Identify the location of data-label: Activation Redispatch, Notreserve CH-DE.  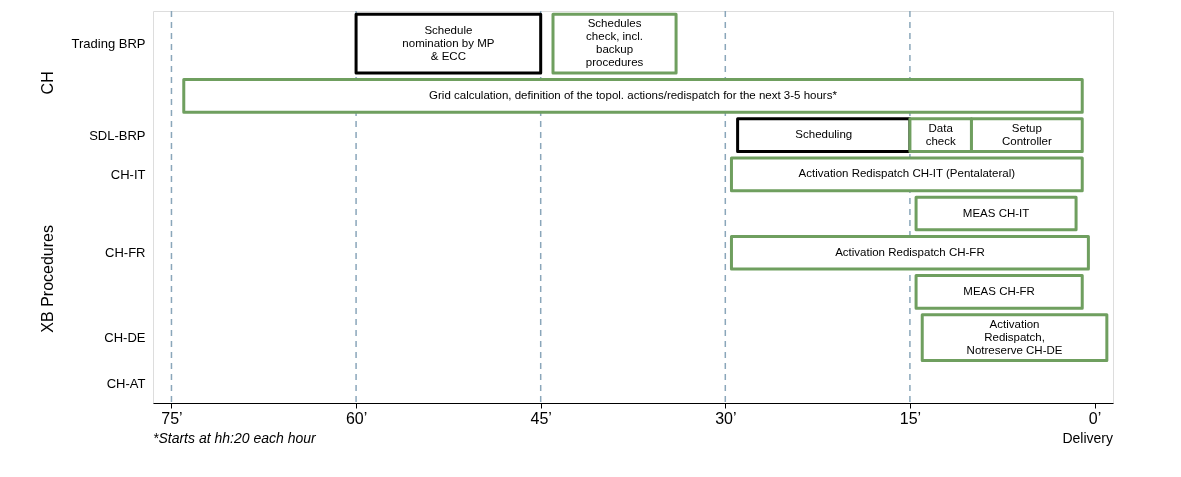
(1014, 336).